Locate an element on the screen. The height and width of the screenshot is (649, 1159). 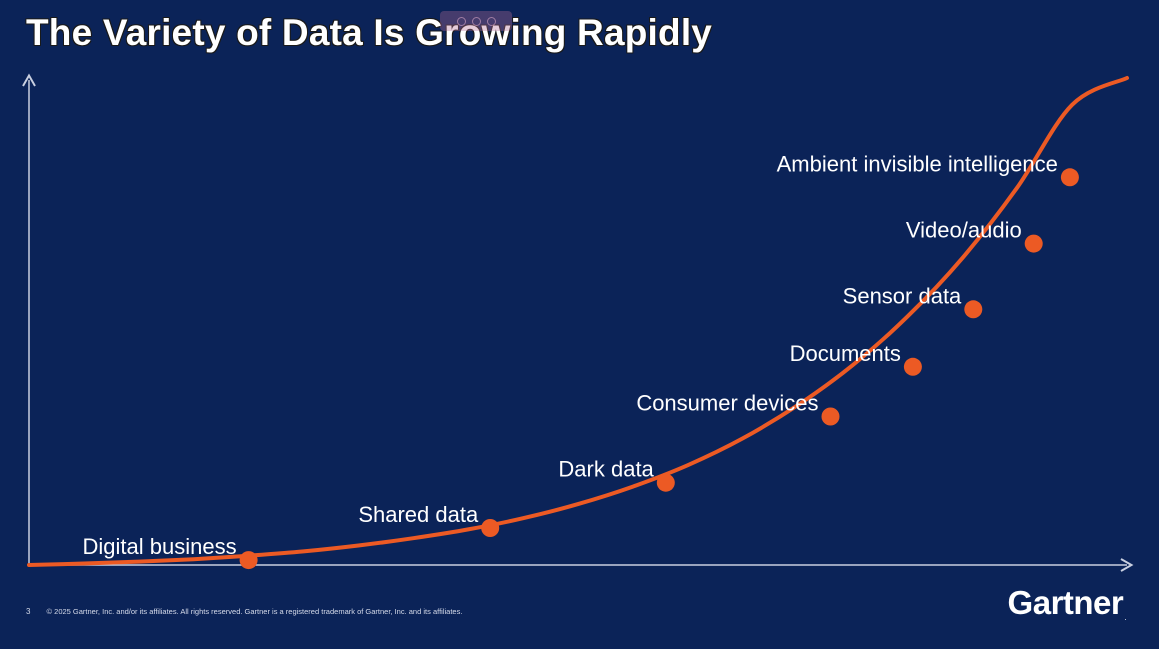
data-point-label: Ambient invisible intelligence is located at coordinates (917, 163).